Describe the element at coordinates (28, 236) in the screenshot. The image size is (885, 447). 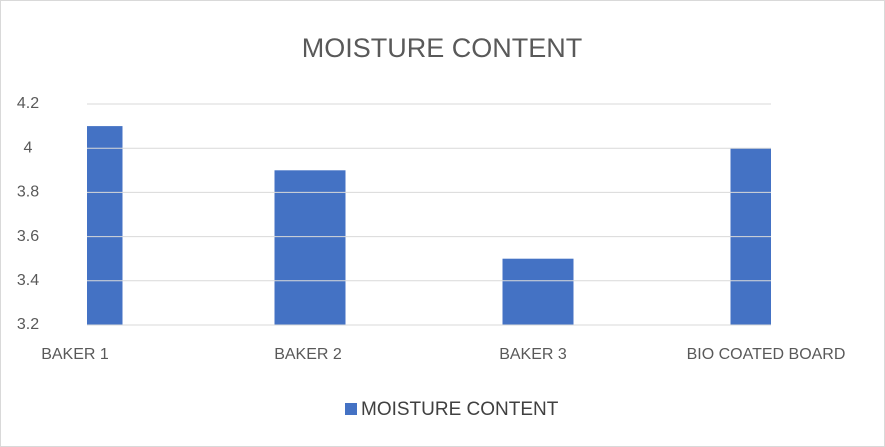
I see `y-tick-label: 3.6` at that location.